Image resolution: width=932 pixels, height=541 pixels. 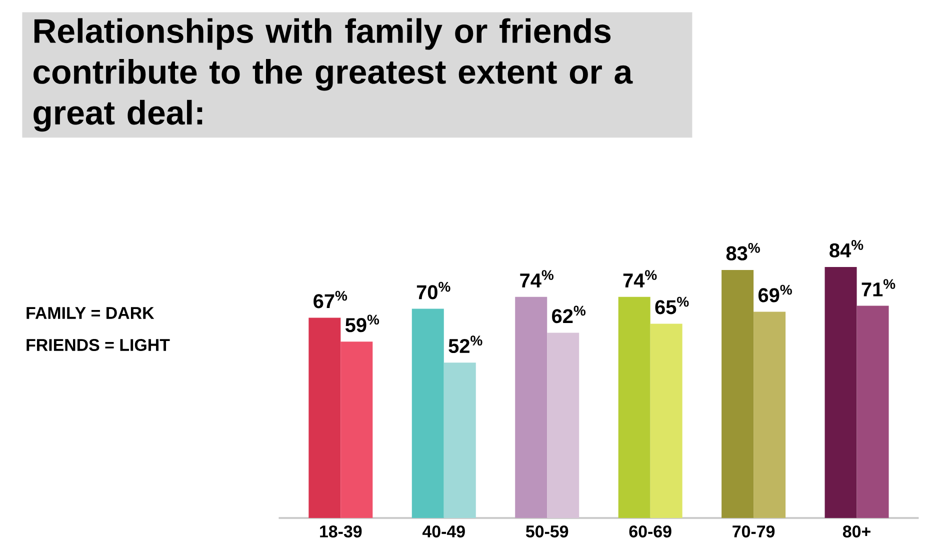 I want to click on data-label: 65$^{%}$, so click(x=672, y=305).